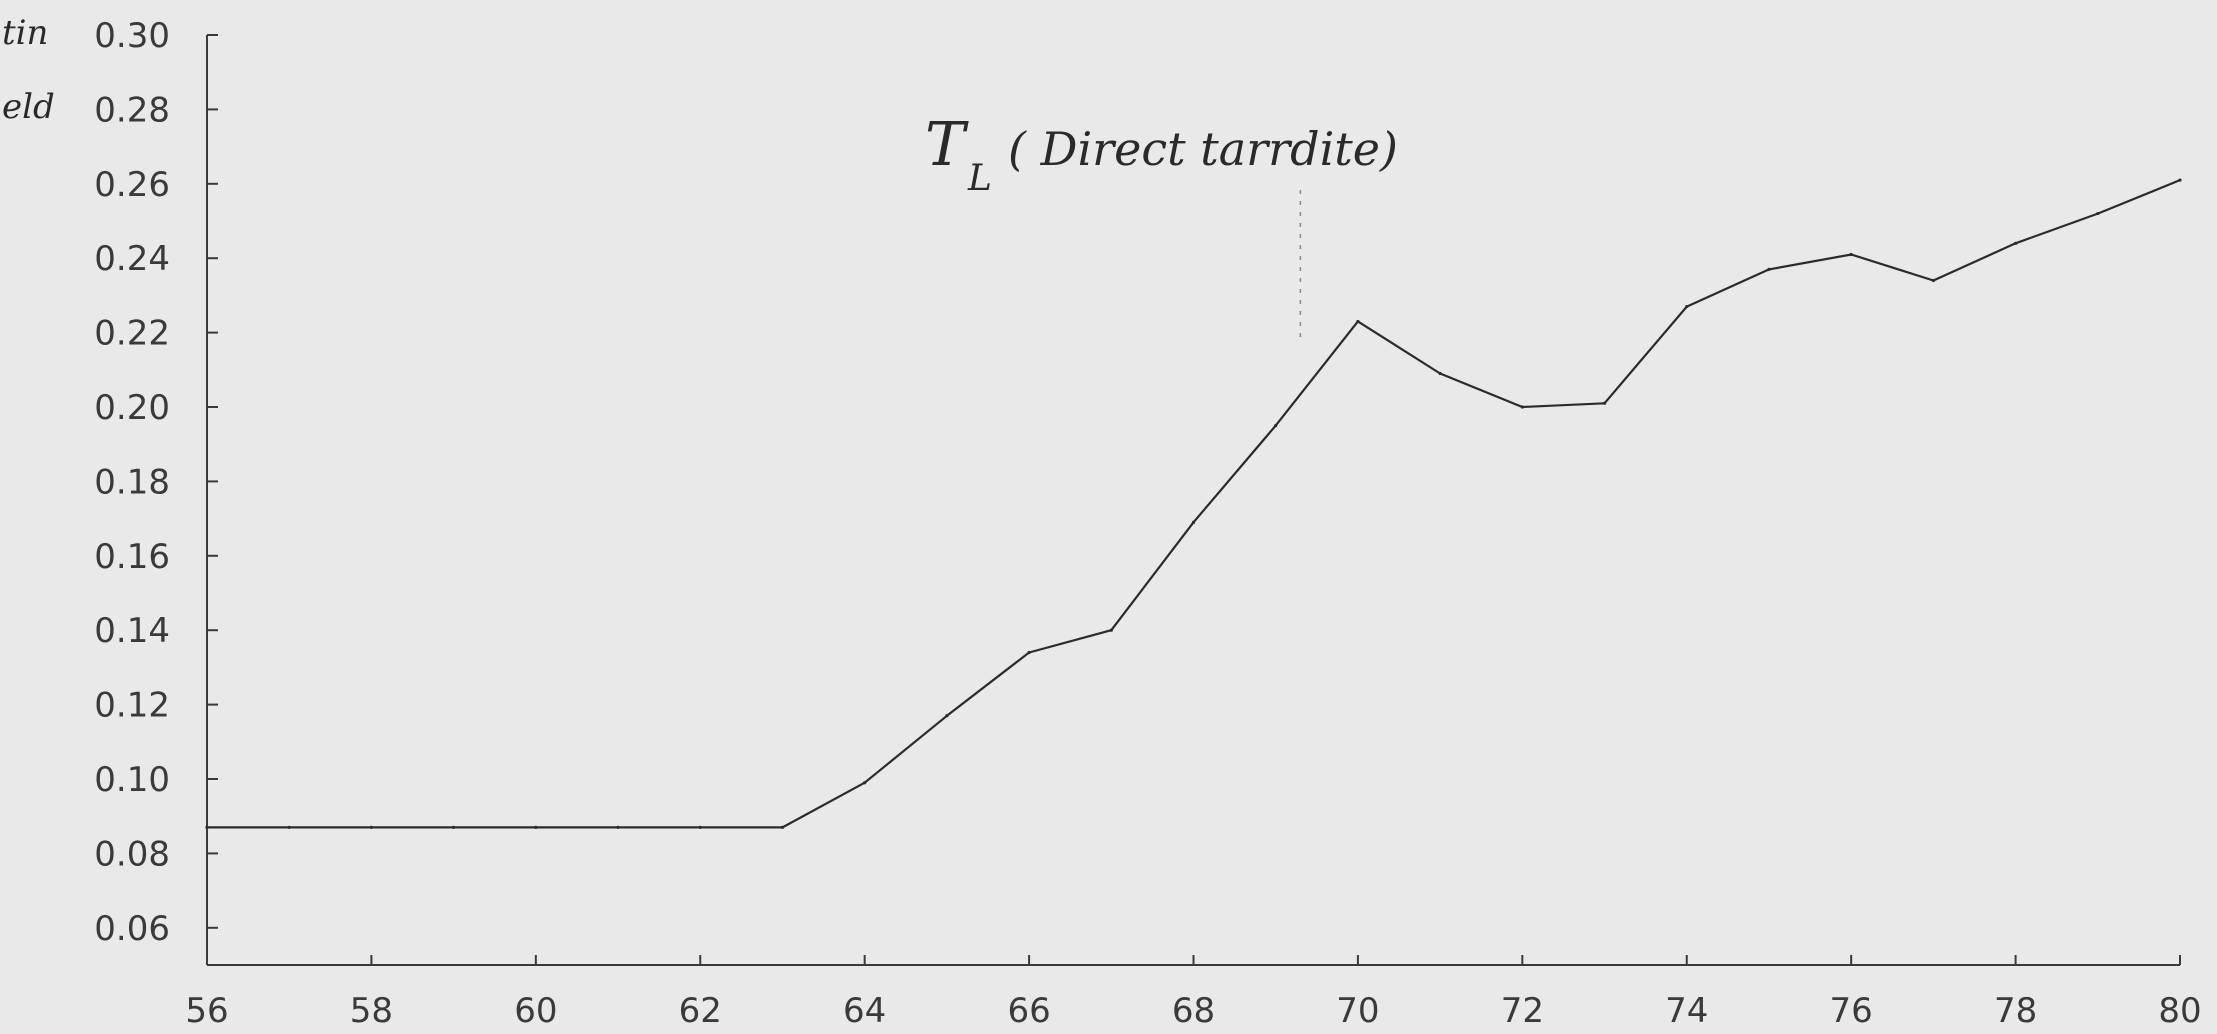  Describe the element at coordinates (2015, 1011) in the screenshot. I see `x-tick-label: 78` at that location.